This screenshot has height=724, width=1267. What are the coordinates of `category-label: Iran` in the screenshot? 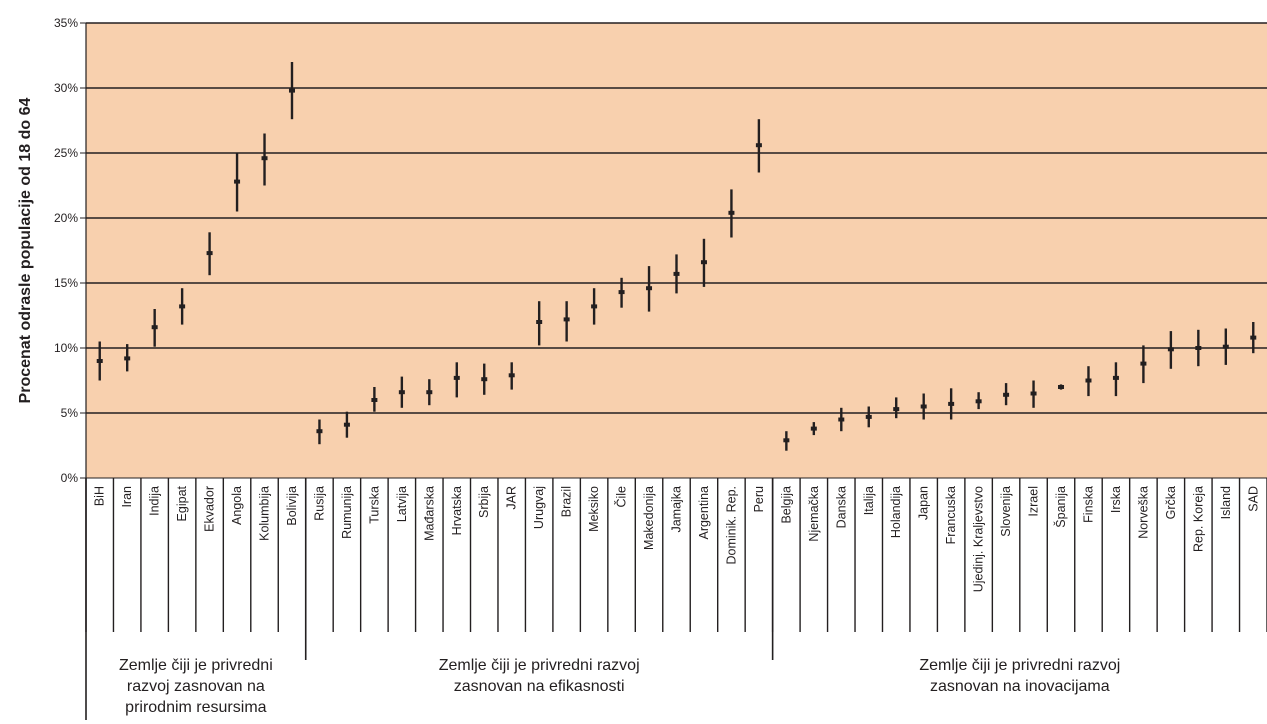 It's located at (127, 497).